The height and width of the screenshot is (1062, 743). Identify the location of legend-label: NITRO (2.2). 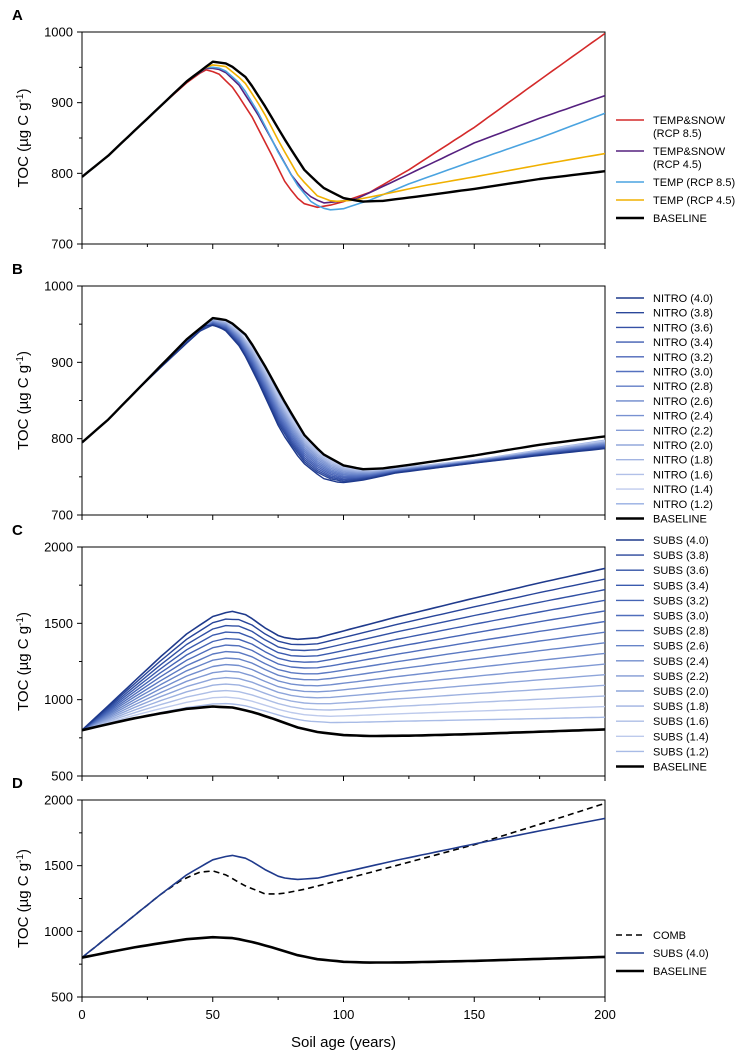
(683, 431).